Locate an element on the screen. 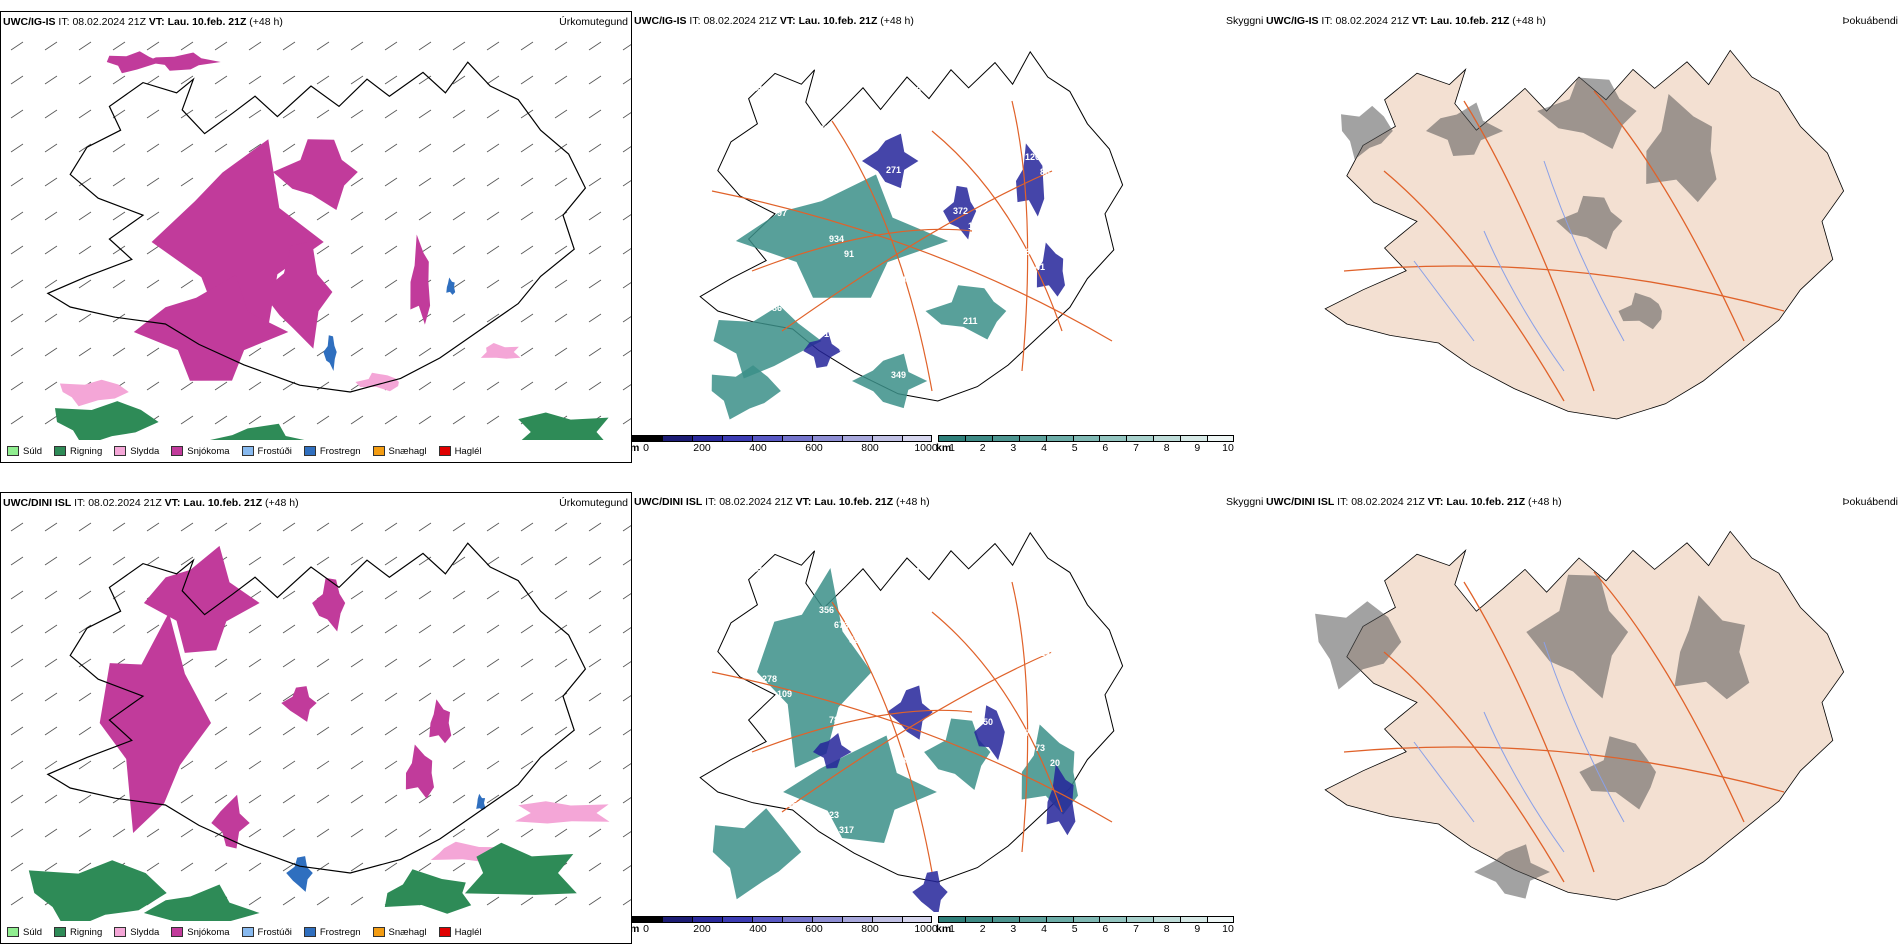 The width and height of the screenshot is (1900, 950). visibility-value-label: 94 is located at coordinates (839, 144).